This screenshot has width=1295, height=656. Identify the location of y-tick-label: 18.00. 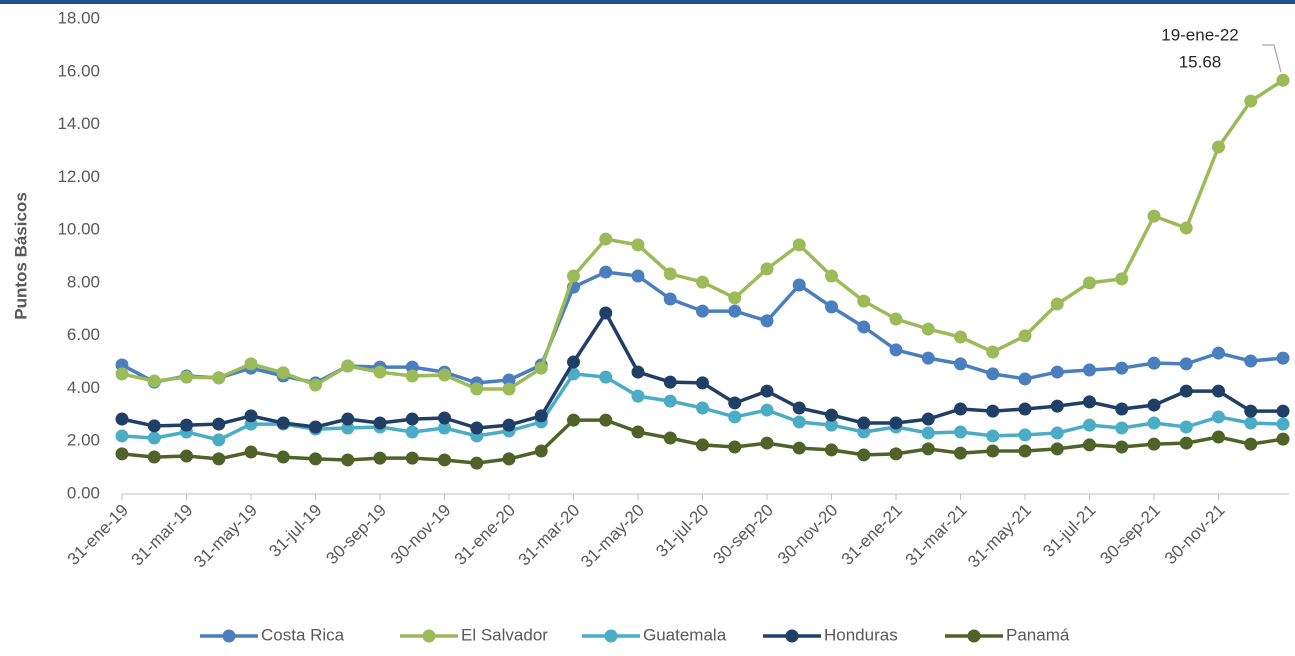
(78, 17).